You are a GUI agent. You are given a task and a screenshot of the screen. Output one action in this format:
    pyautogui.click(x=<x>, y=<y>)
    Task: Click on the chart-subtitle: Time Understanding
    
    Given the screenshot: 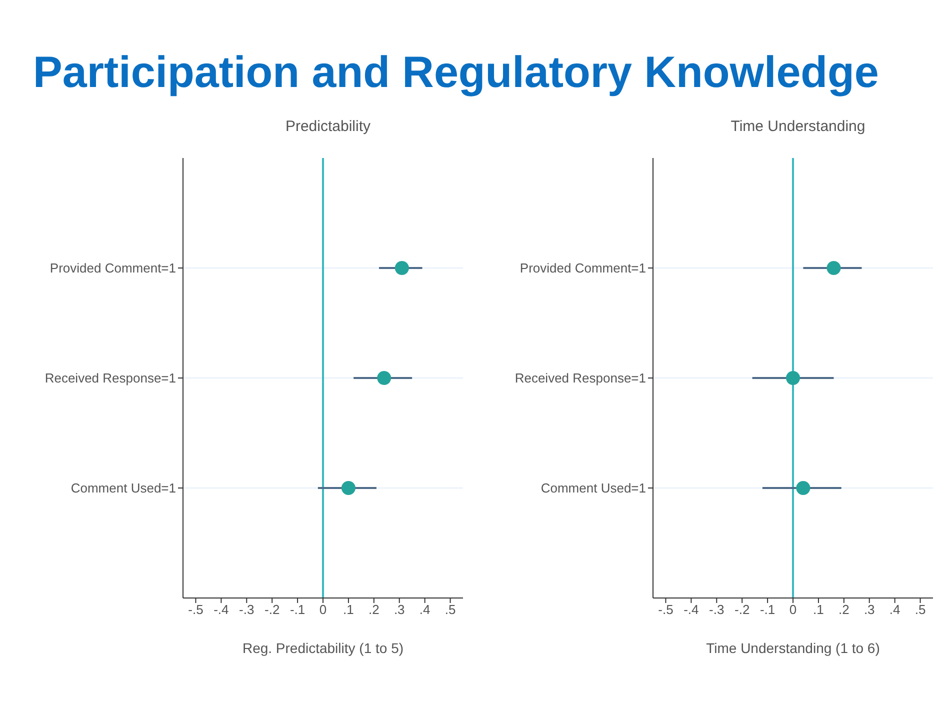 What is the action you would take?
    pyautogui.click(x=798, y=127)
    